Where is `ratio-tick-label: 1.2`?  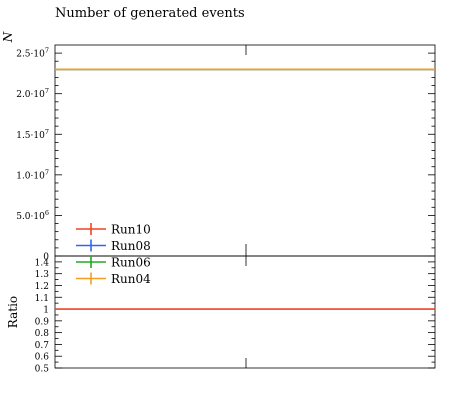
ratio-tick-label: 1.2 is located at coordinates (42, 287).